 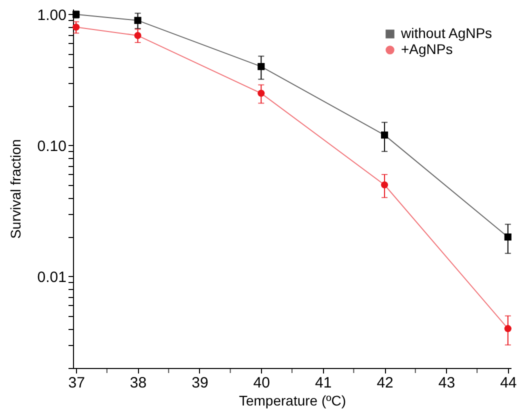 What do you see at coordinates (292, 400) in the screenshot?
I see `x-axis-title: Temperature (ºC)` at bounding box center [292, 400].